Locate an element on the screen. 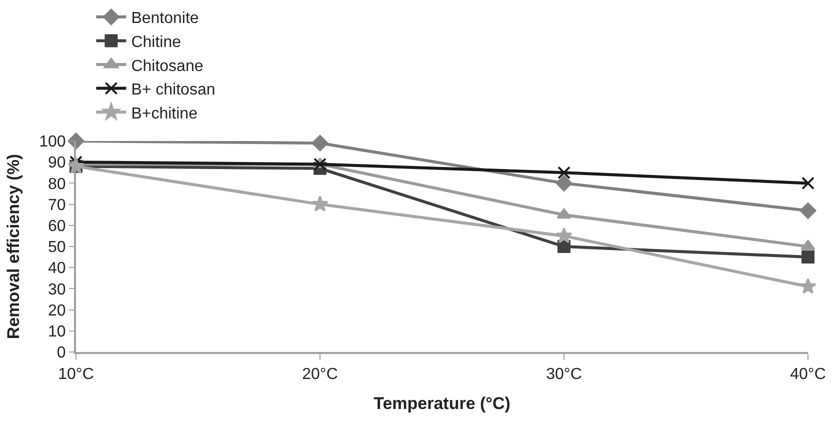 The image size is (838, 422). y-axis-title: Removal efficiency (%) is located at coordinates (14, 247).